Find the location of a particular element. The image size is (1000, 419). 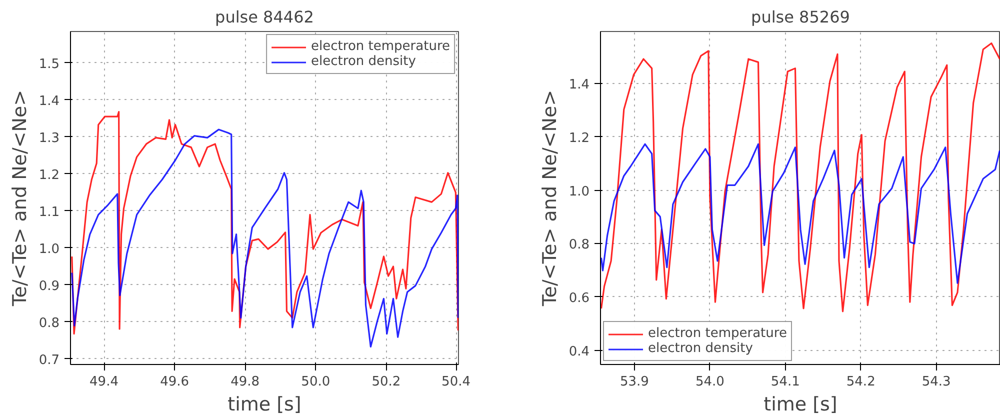

x-tick-label: 49.4 is located at coordinates (104, 382).